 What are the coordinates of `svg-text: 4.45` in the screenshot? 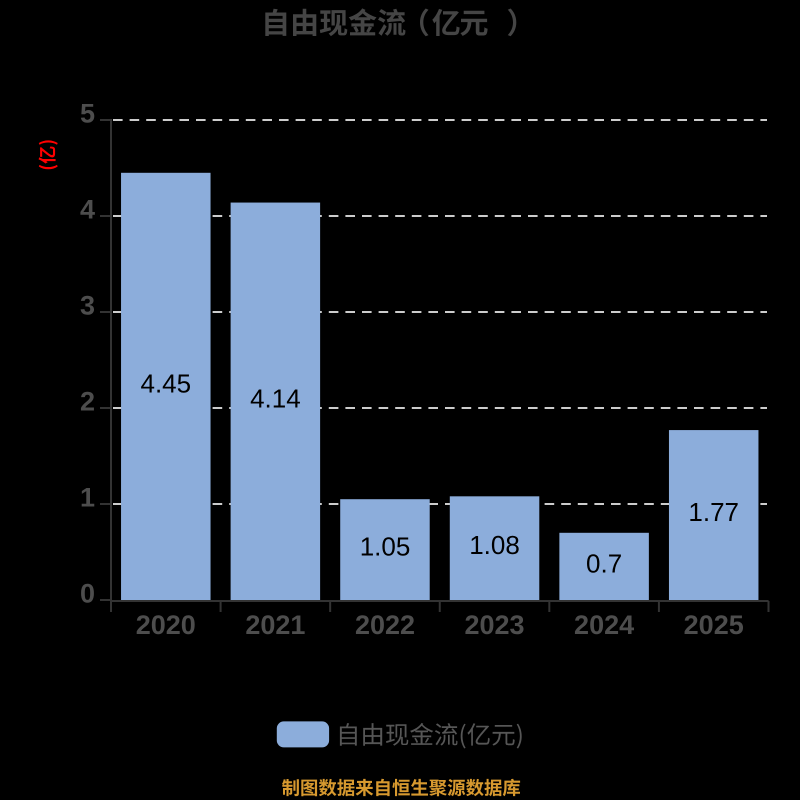 It's located at (165, 383).